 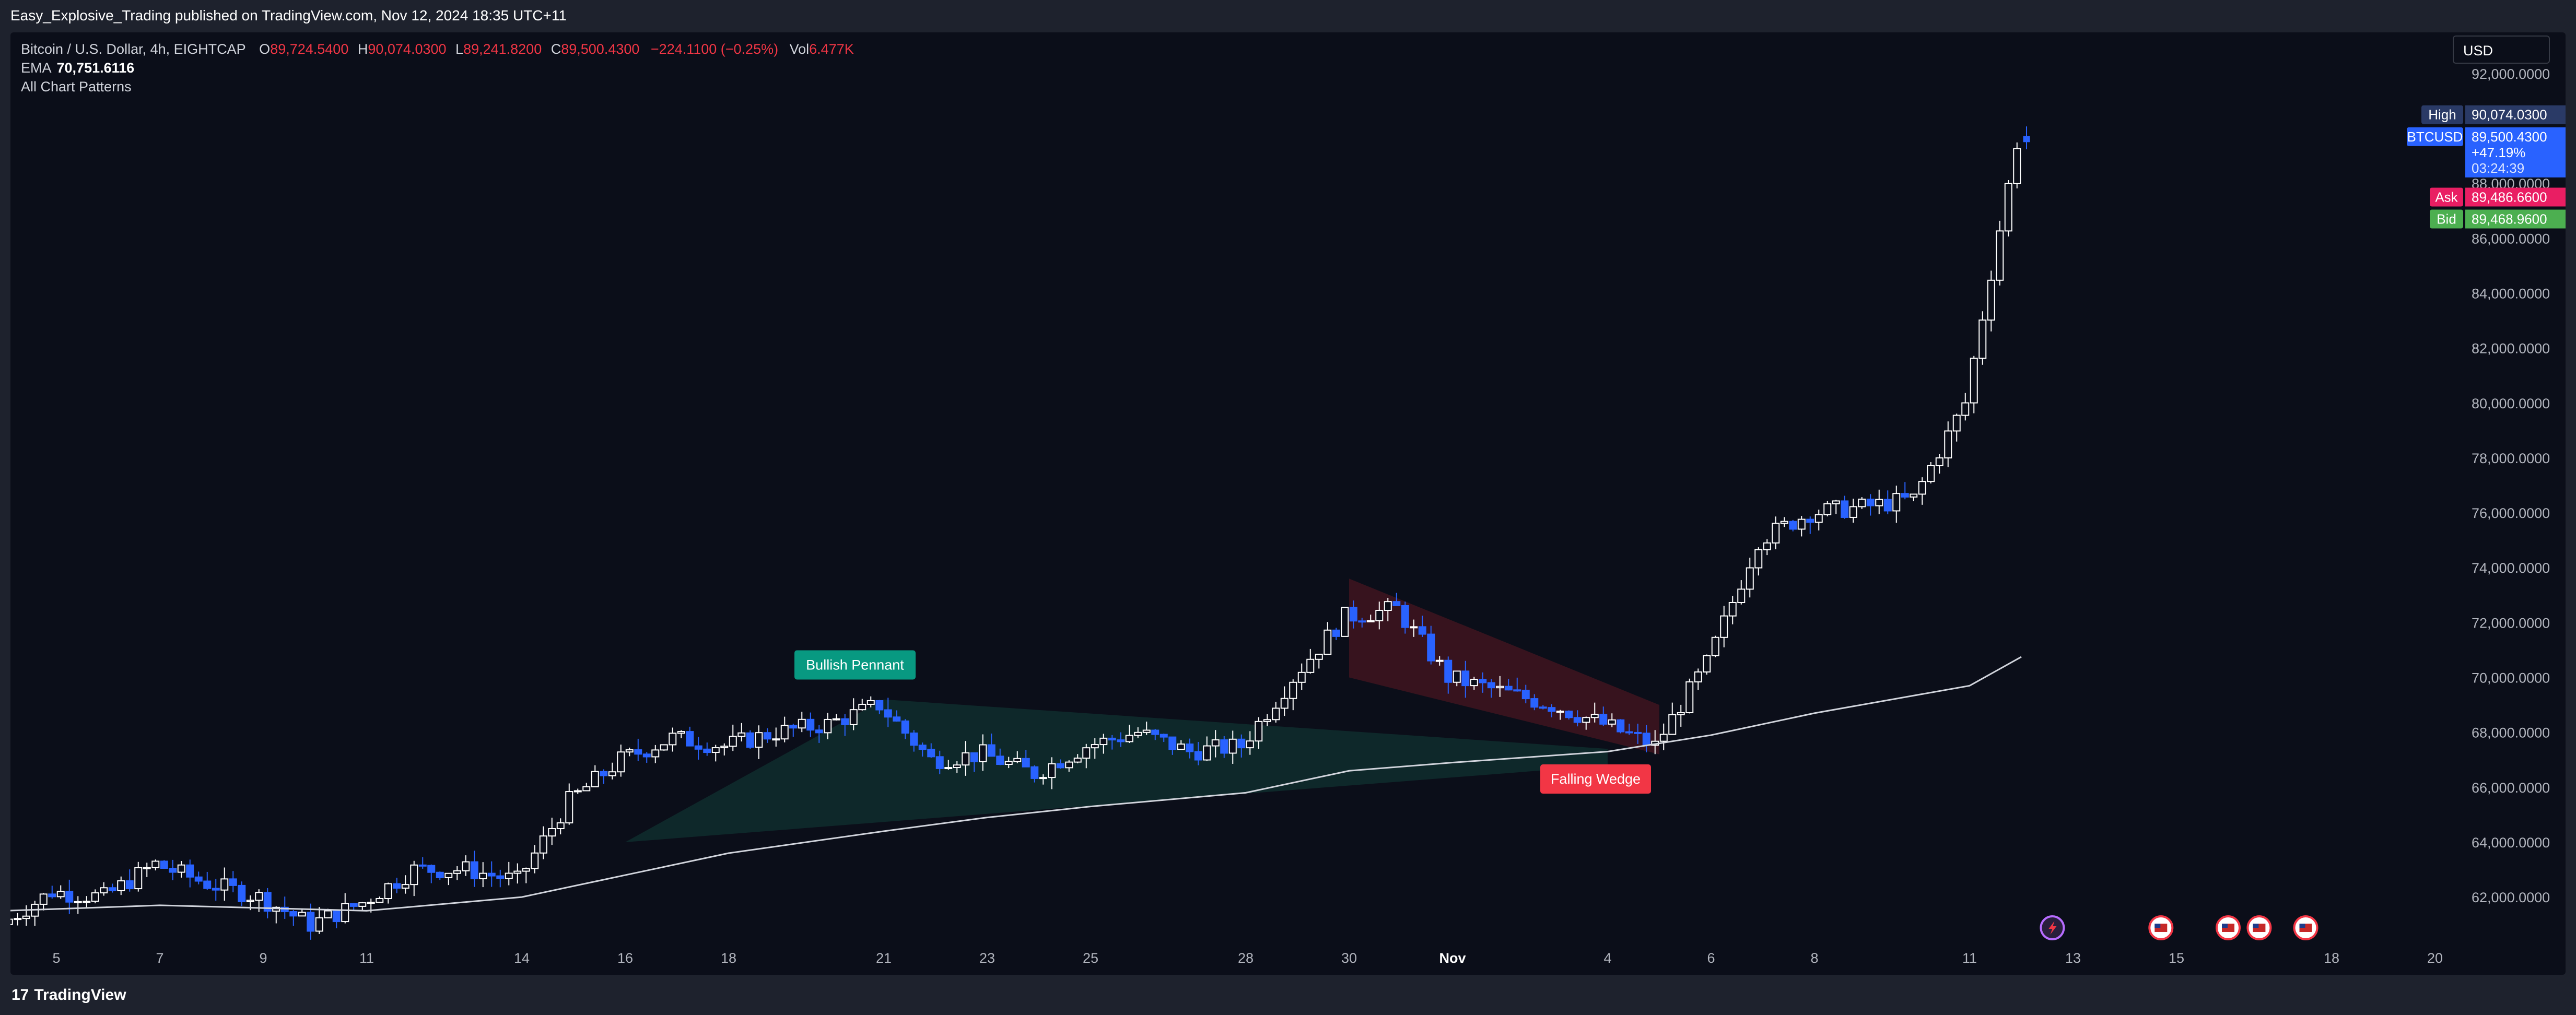 I want to click on ema-row: EMA 70,751.6116, so click(x=437, y=67).